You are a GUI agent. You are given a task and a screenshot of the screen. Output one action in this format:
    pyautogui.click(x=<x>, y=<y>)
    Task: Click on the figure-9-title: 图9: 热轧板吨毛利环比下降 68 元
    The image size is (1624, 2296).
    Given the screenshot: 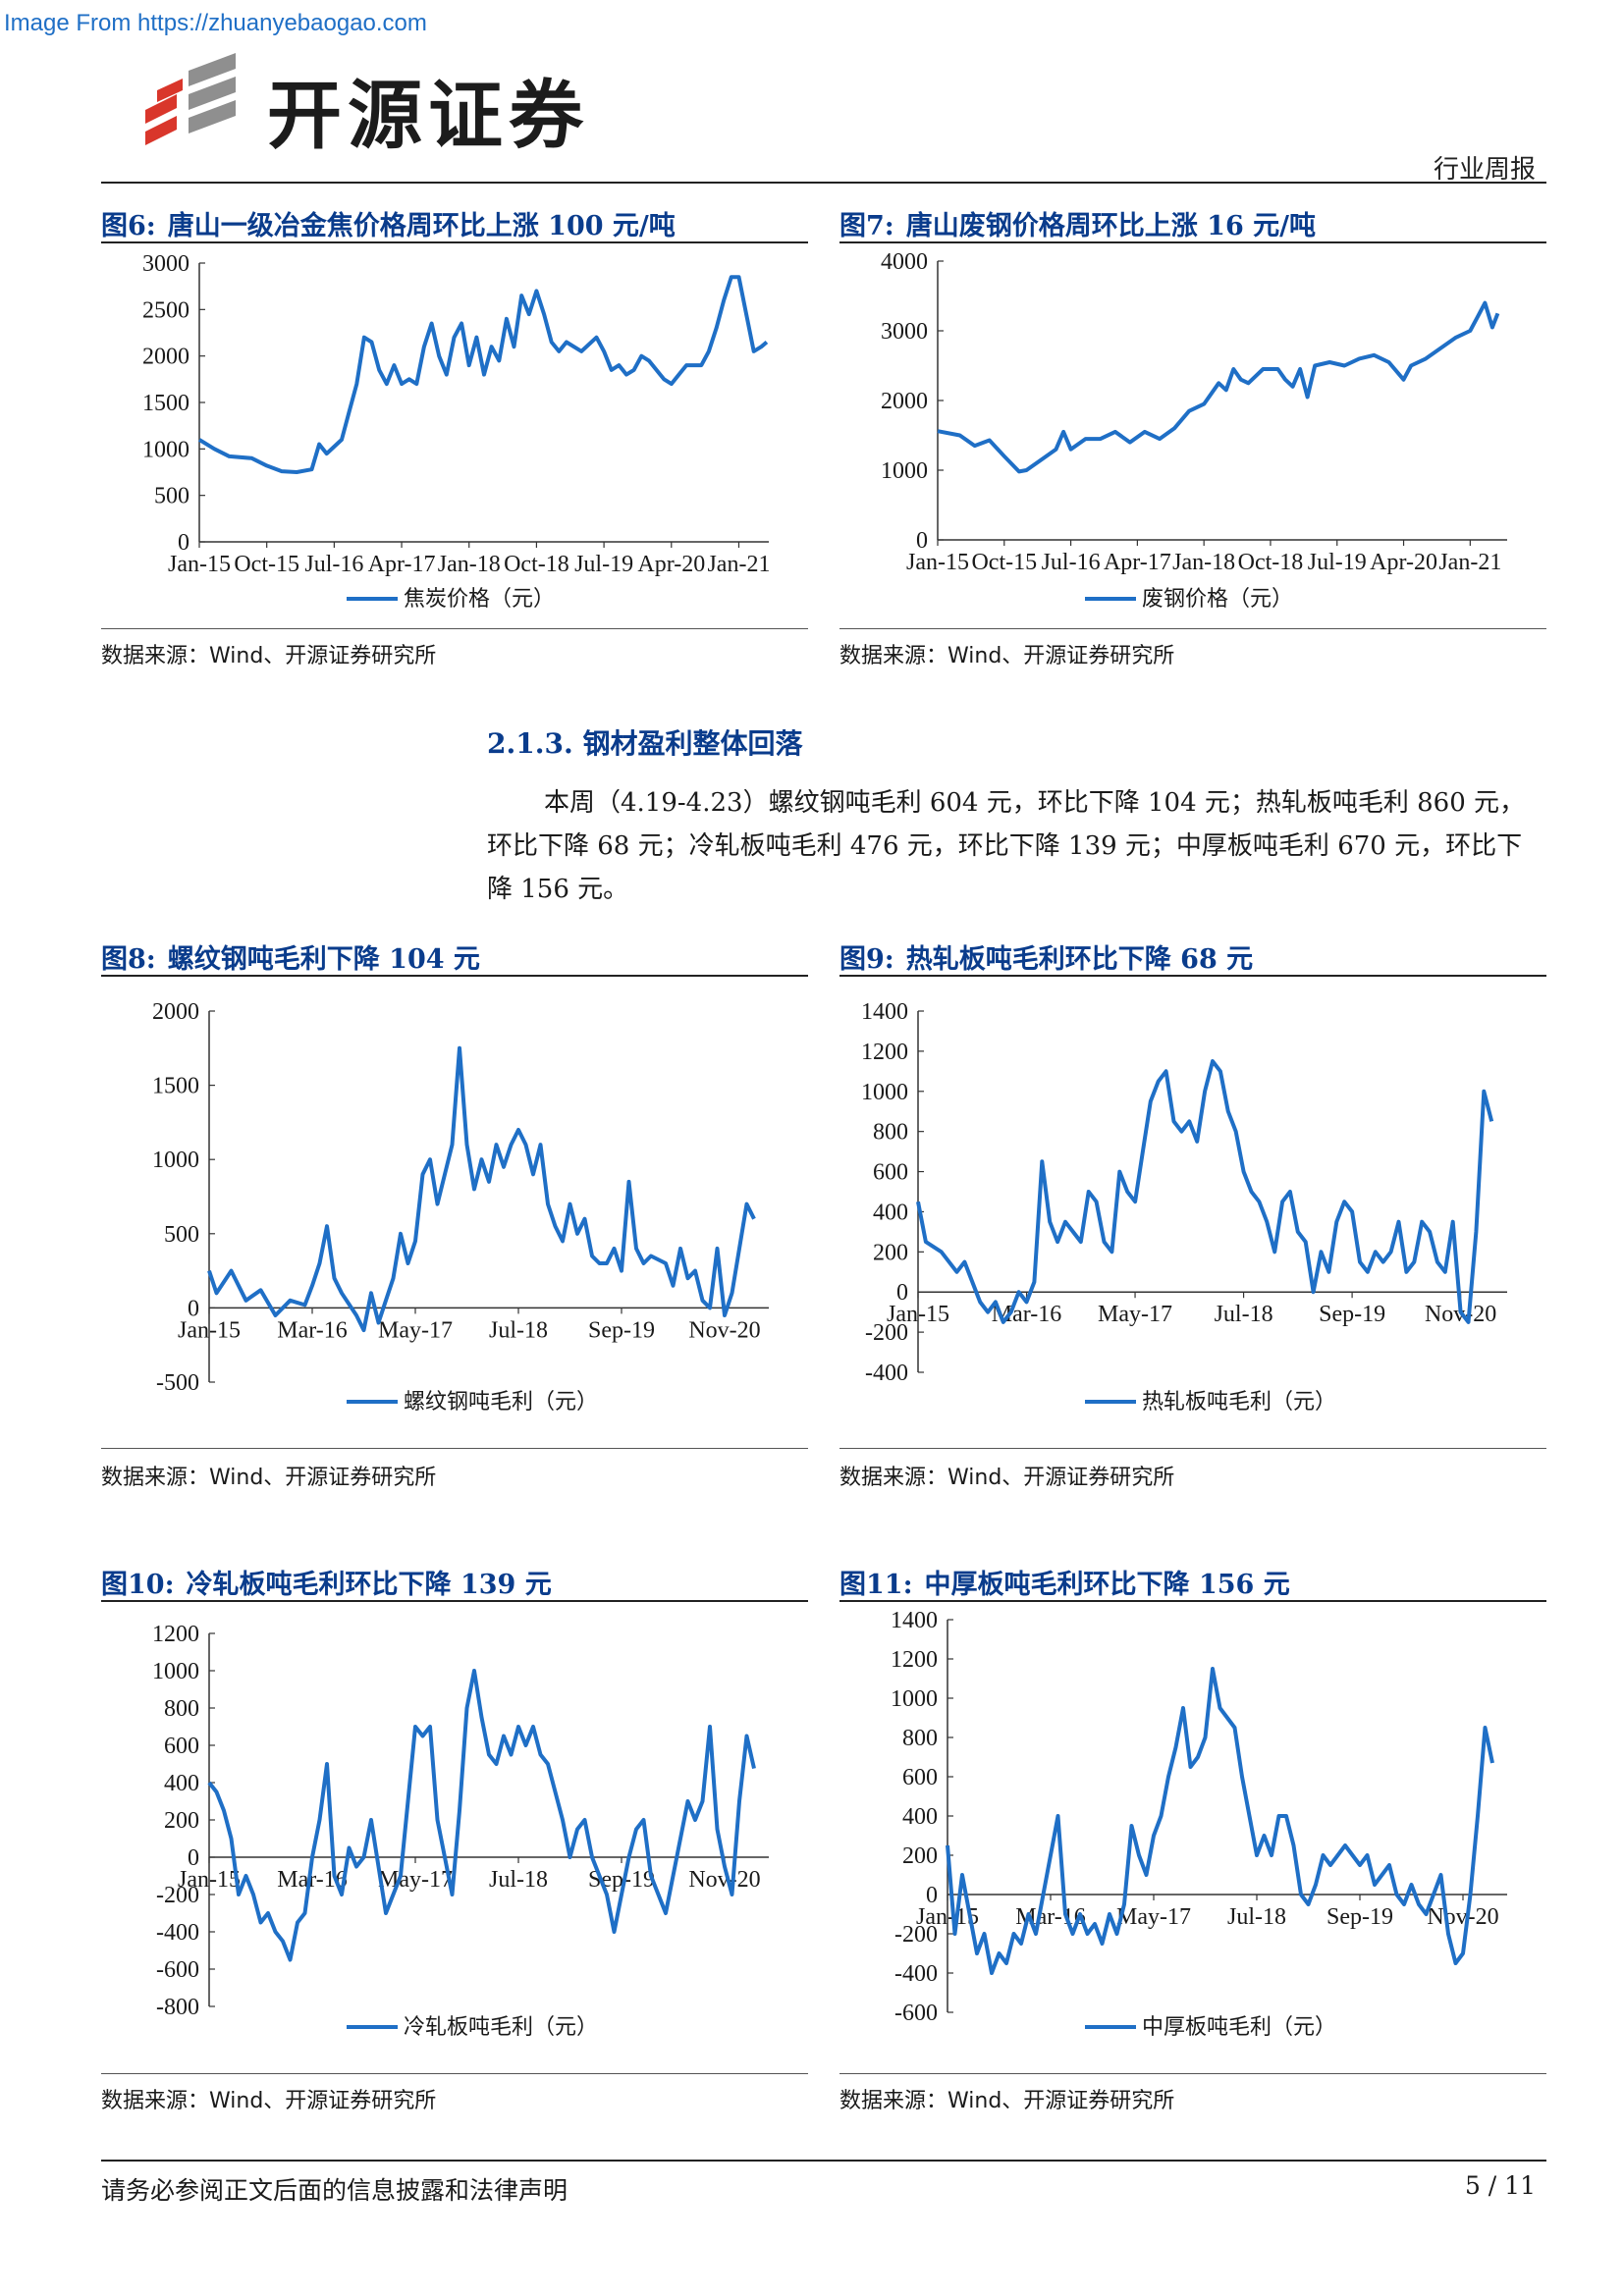 What is the action you would take?
    pyautogui.click(x=1046, y=956)
    